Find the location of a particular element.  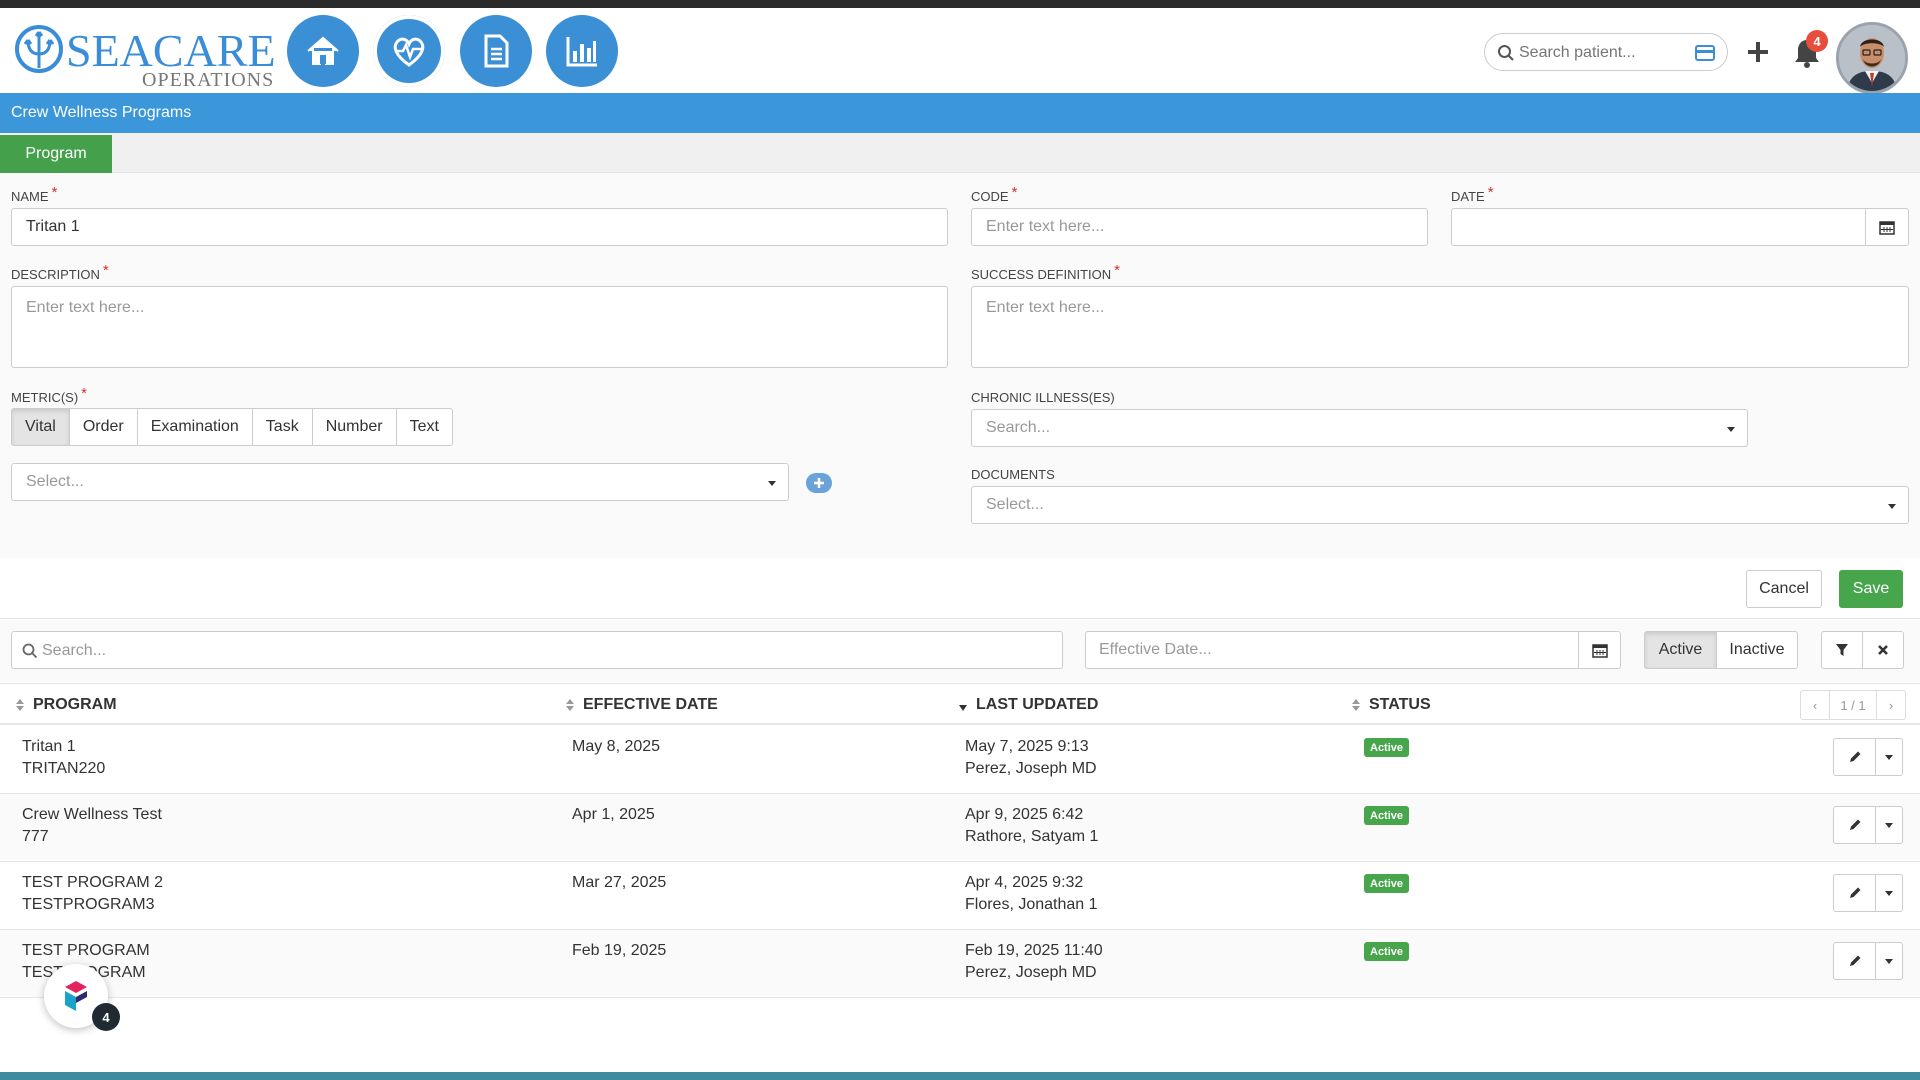

tab-strip: Program is located at coordinates (960, 153).